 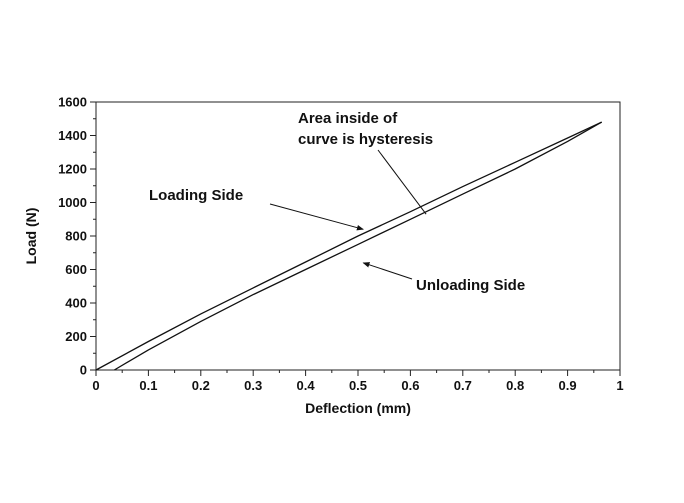 I want to click on annotation-leader, so click(x=402, y=182).